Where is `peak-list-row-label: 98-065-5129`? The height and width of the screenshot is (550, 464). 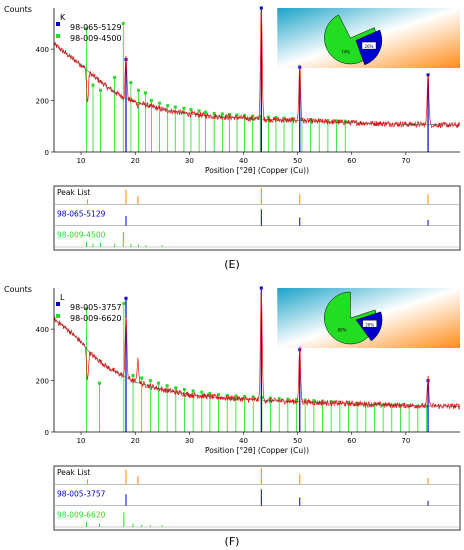
peak-list-row-label: 98-065-5129 is located at coordinates (81, 213).